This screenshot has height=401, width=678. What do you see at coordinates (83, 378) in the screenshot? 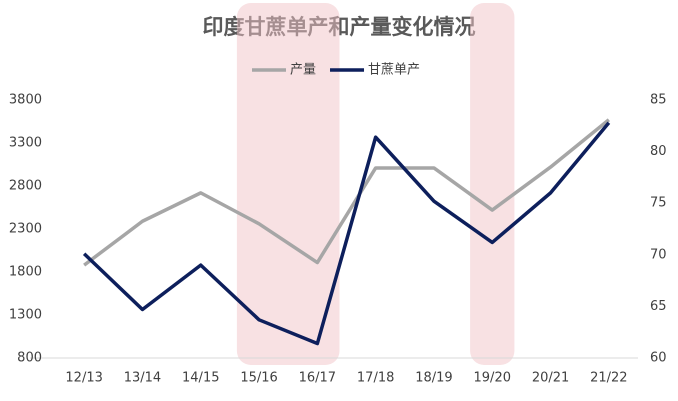
I see `x-tick-label: 12/13` at bounding box center [83, 378].